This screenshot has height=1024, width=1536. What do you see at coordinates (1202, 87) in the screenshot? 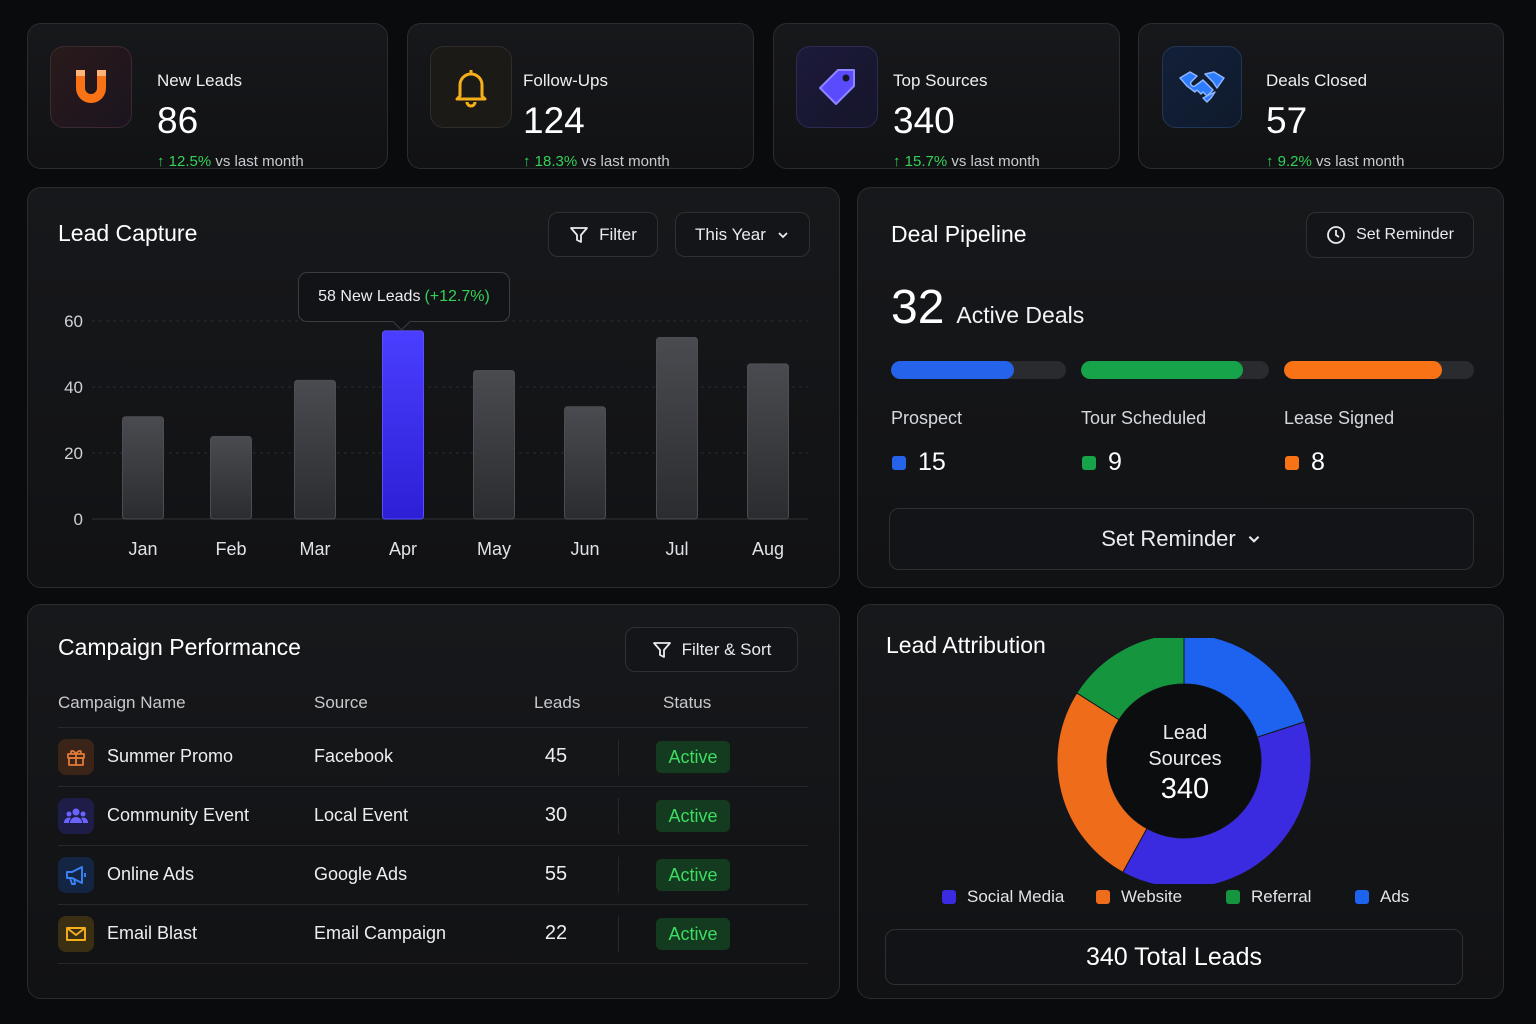
I see `handshake-icon` at bounding box center [1202, 87].